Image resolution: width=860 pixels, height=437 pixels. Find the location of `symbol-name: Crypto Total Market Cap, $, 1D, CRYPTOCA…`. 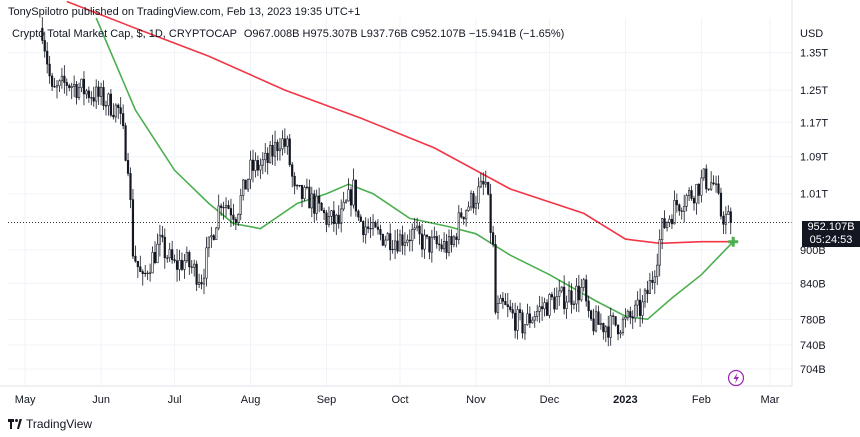

symbol-name: Crypto Total Market Cap, $, 1D, CRYPTOCA… is located at coordinates (124, 34).